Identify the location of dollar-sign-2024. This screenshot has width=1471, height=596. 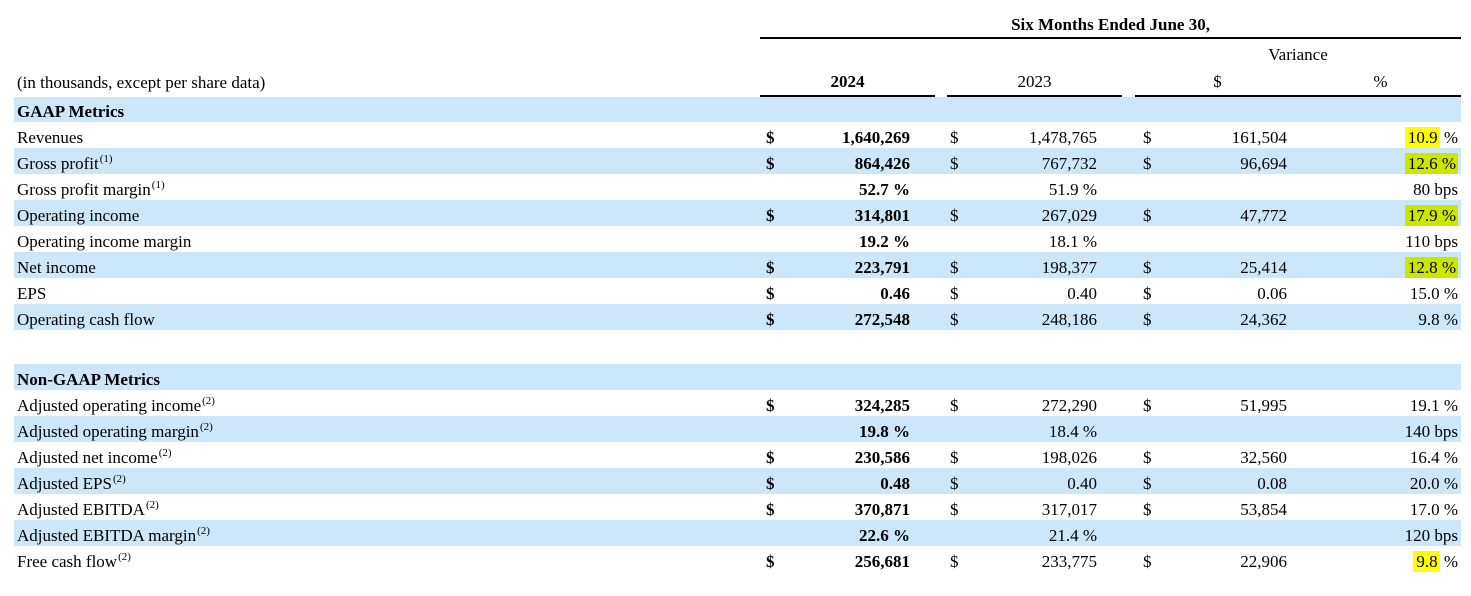
(775, 429).